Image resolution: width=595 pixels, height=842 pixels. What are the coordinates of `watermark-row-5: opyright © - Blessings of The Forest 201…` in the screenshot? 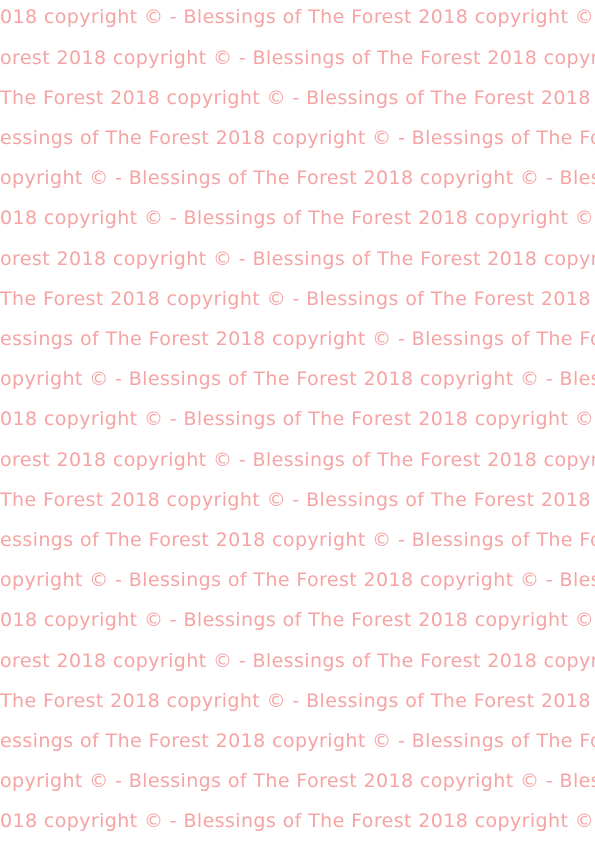 It's located at (297, 178).